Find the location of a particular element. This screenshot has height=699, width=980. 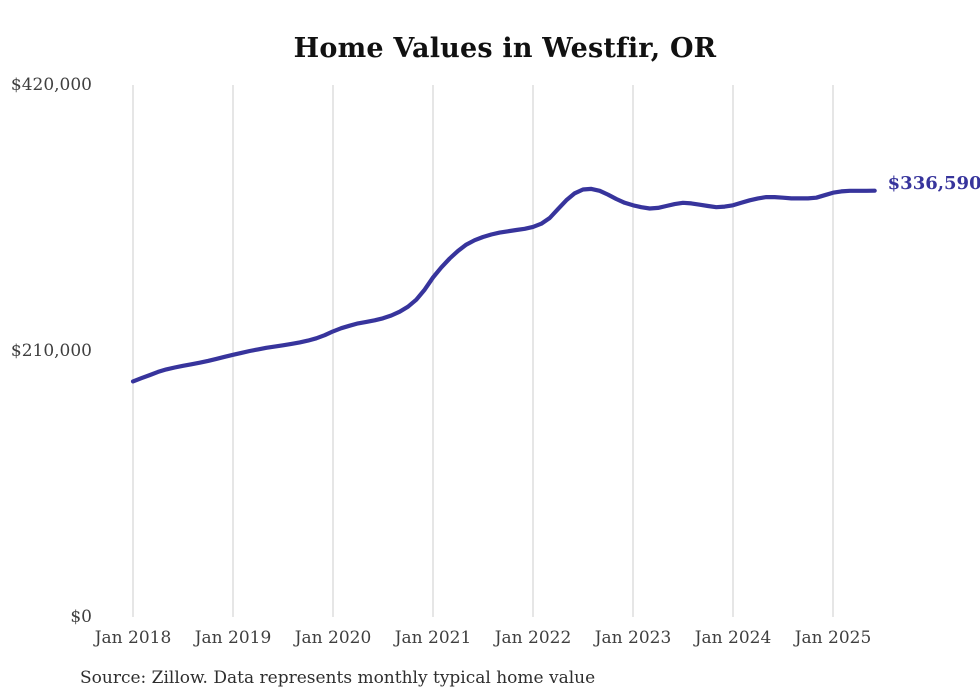

y-axis: $420,000 $210,000 $0 is located at coordinates (46, 349).